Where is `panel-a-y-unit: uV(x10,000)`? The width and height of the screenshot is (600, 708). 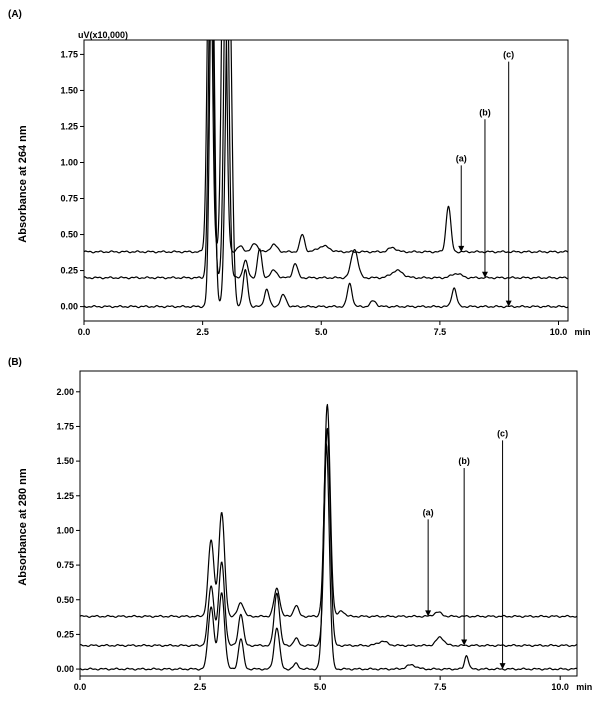 panel-a-y-unit: uV(x10,000) is located at coordinates (103, 35).